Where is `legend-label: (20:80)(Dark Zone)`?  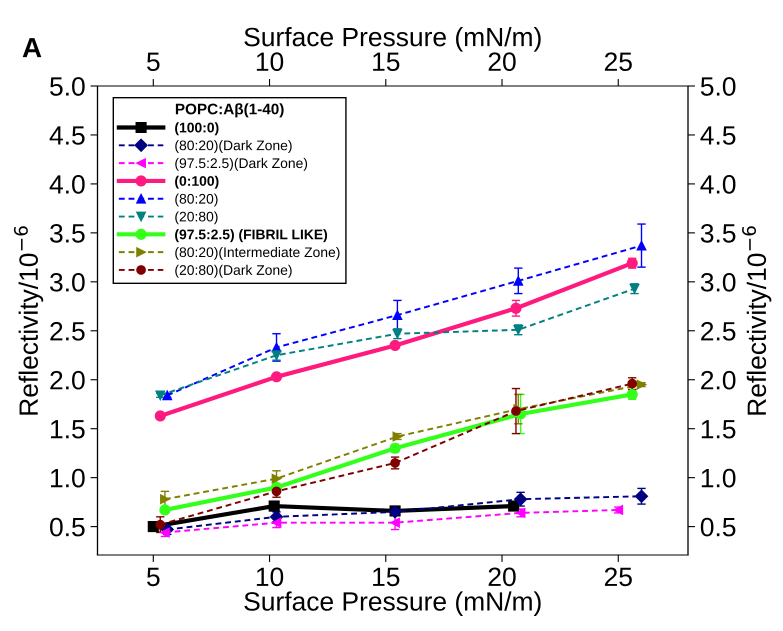
legend-label: (20:80)(Dark Zone) is located at coordinates (233, 271).